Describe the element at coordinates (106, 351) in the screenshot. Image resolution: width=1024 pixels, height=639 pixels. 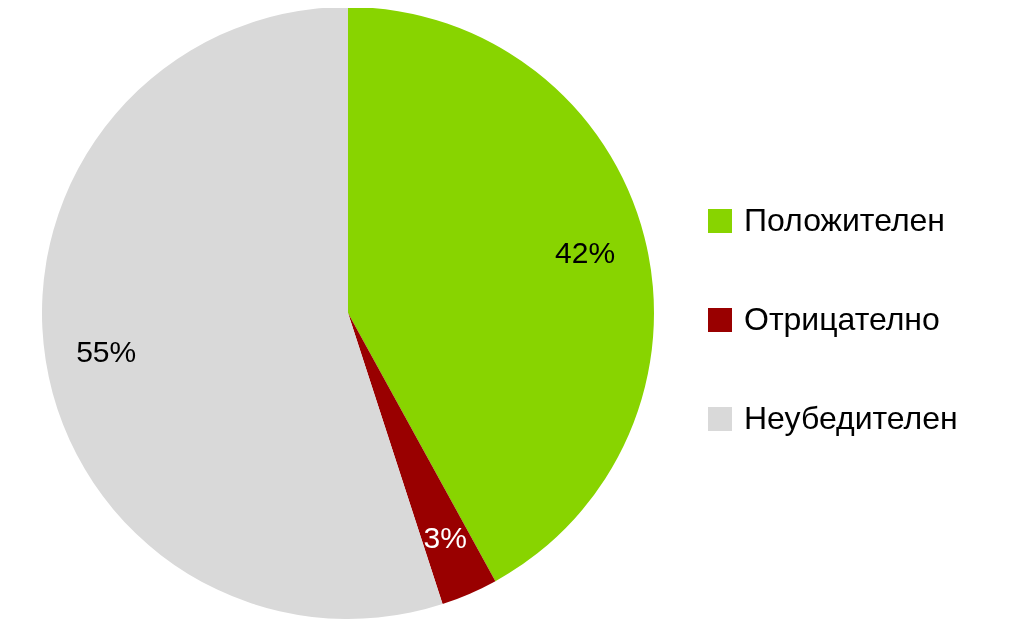
I see `data-label: 55%` at that location.